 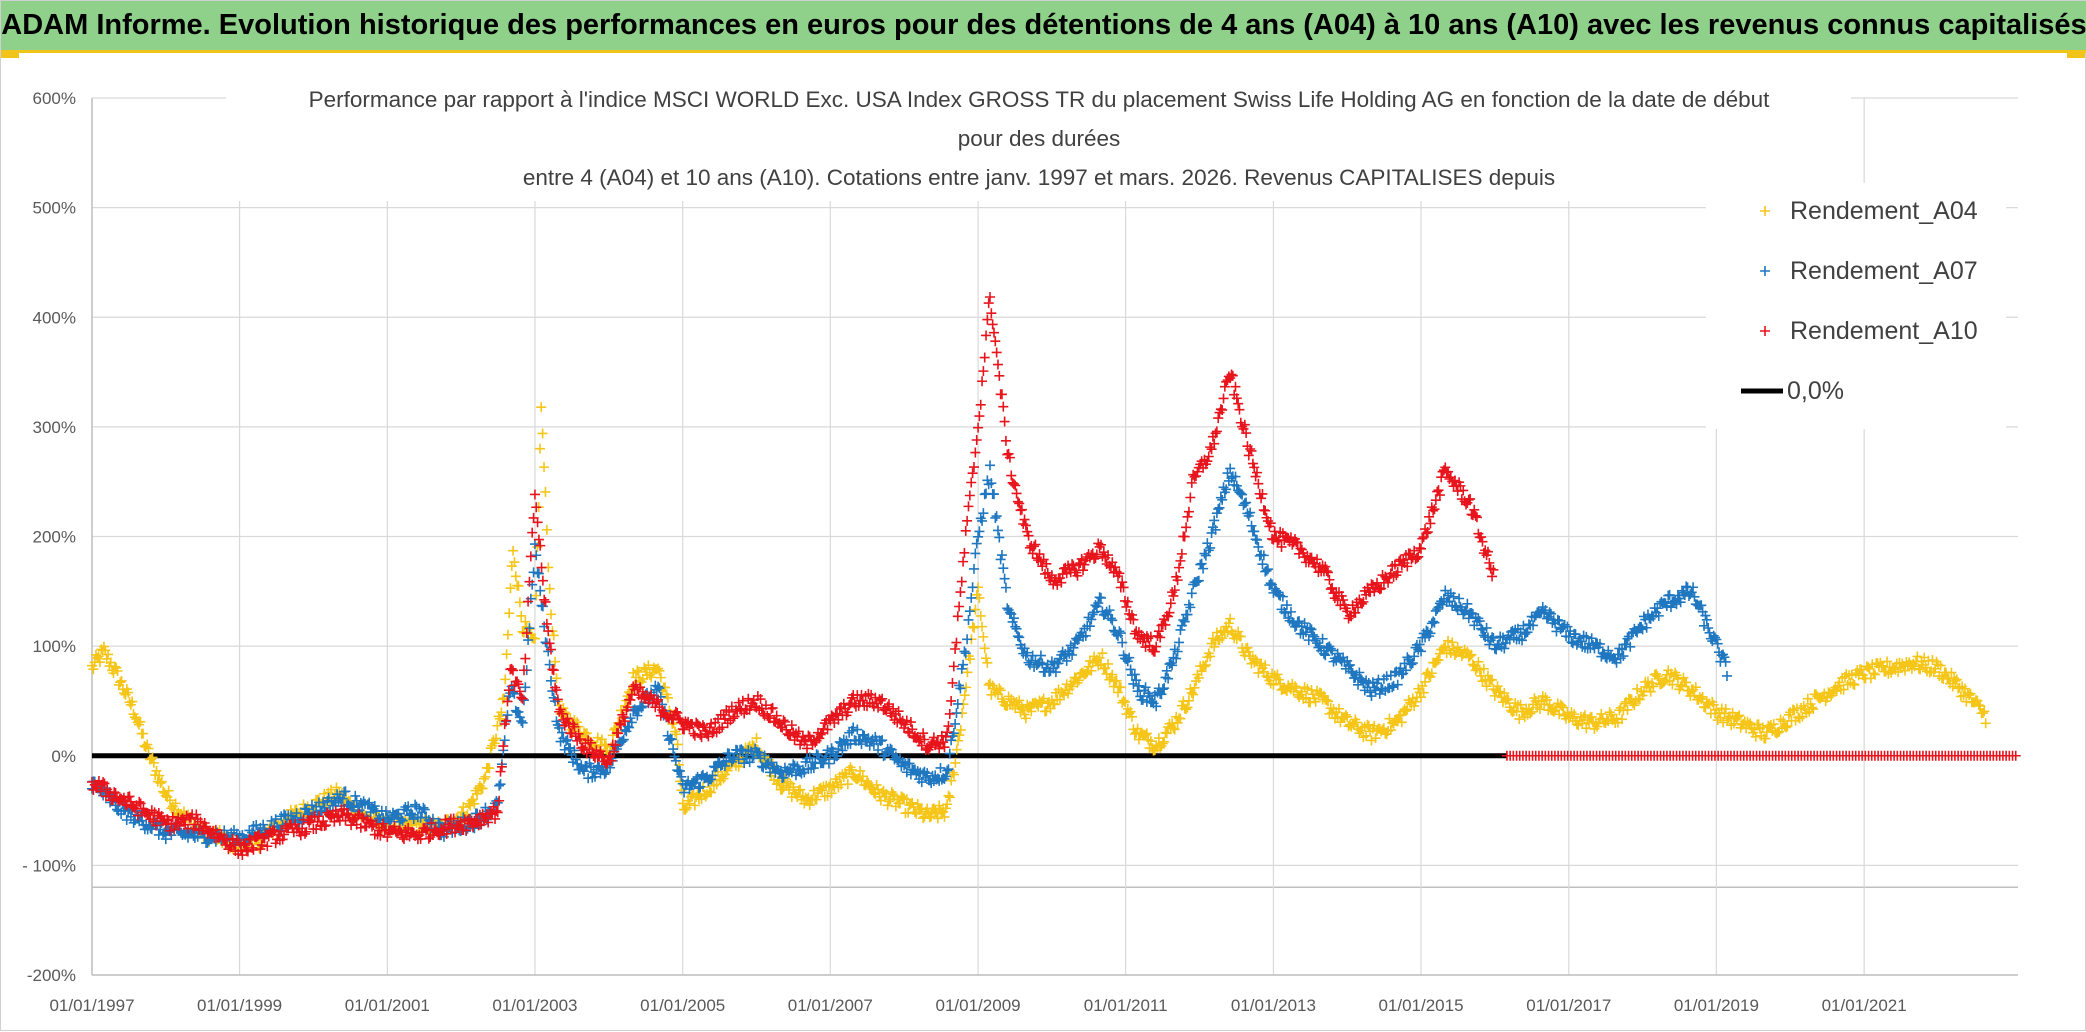 I want to click on legend-label: 0,0%, so click(x=1815, y=391).